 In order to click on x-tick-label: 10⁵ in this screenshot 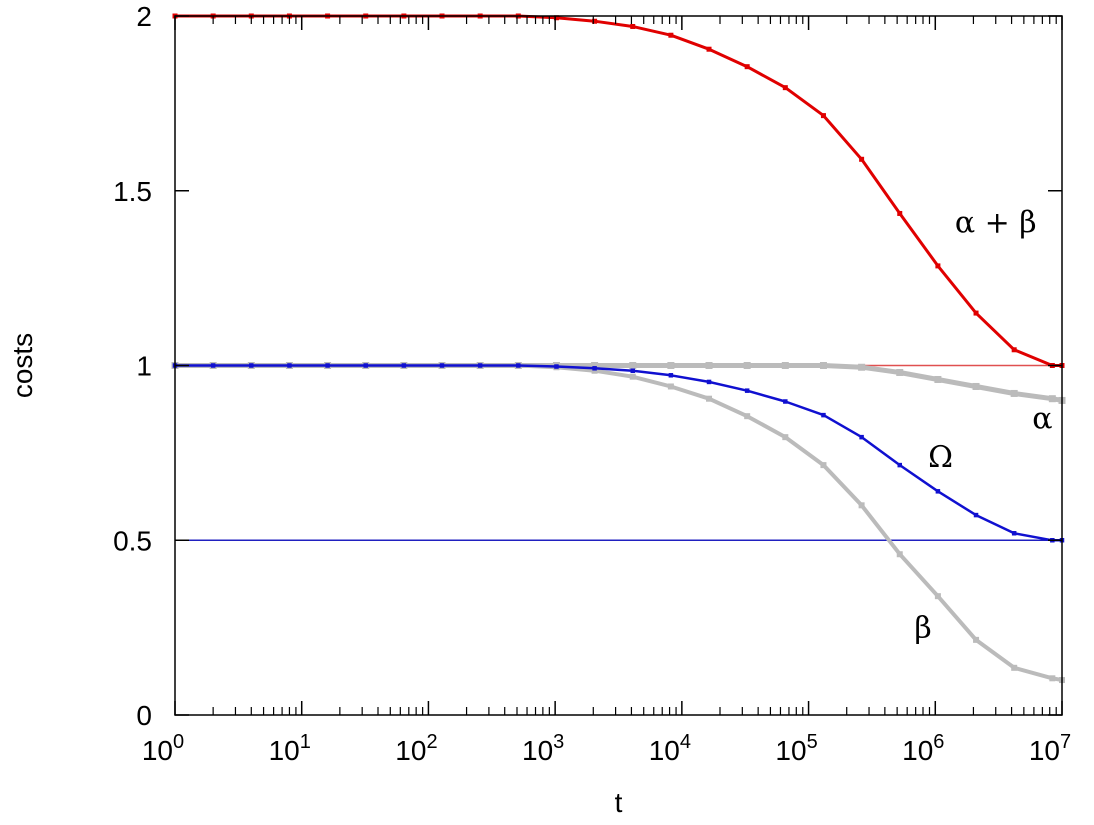, I will do `click(796, 748)`.